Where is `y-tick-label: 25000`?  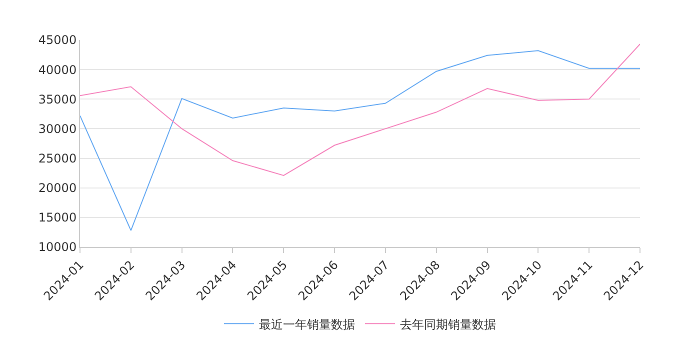 y-tick-label: 25000 is located at coordinates (57, 158).